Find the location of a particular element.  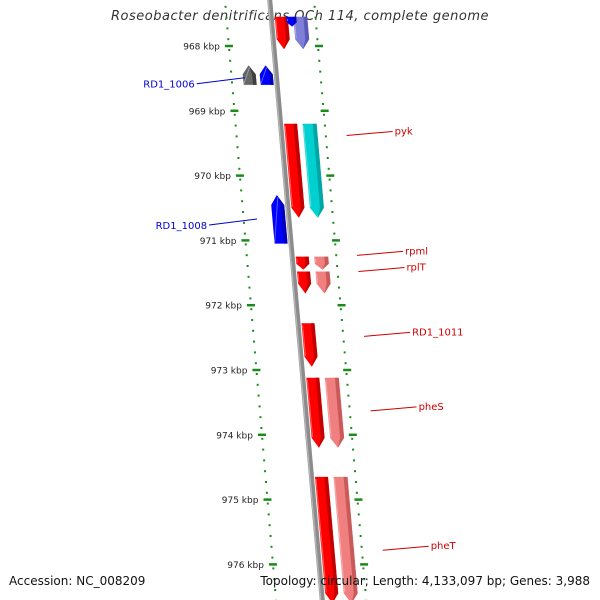

accession-text: Accession: NC_008209 is located at coordinates (77, 581).